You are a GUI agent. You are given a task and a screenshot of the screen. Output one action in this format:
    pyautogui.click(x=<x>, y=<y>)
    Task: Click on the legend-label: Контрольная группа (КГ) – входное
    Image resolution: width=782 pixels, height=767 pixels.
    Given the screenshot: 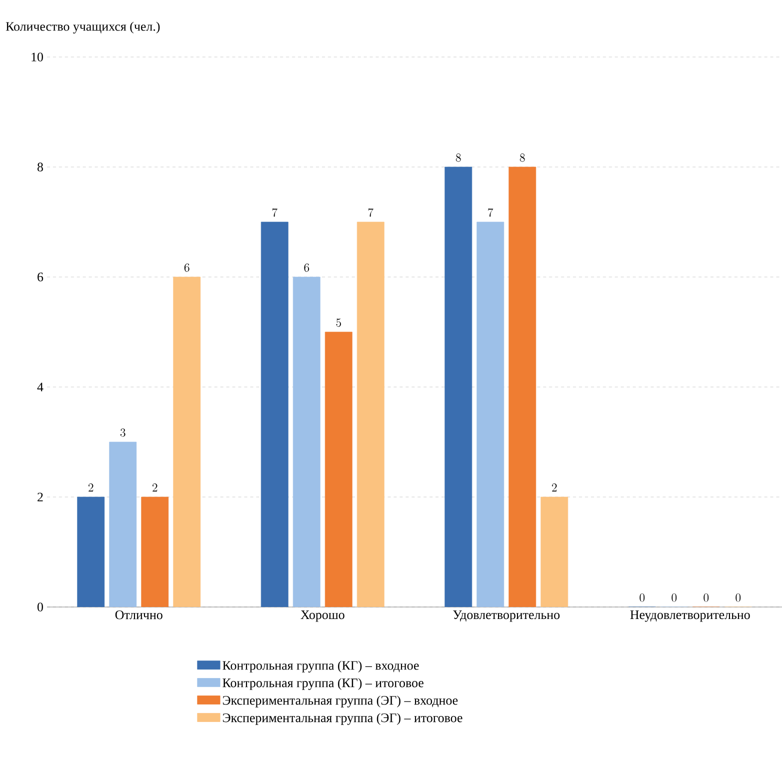 What is the action you would take?
    pyautogui.click(x=320, y=666)
    